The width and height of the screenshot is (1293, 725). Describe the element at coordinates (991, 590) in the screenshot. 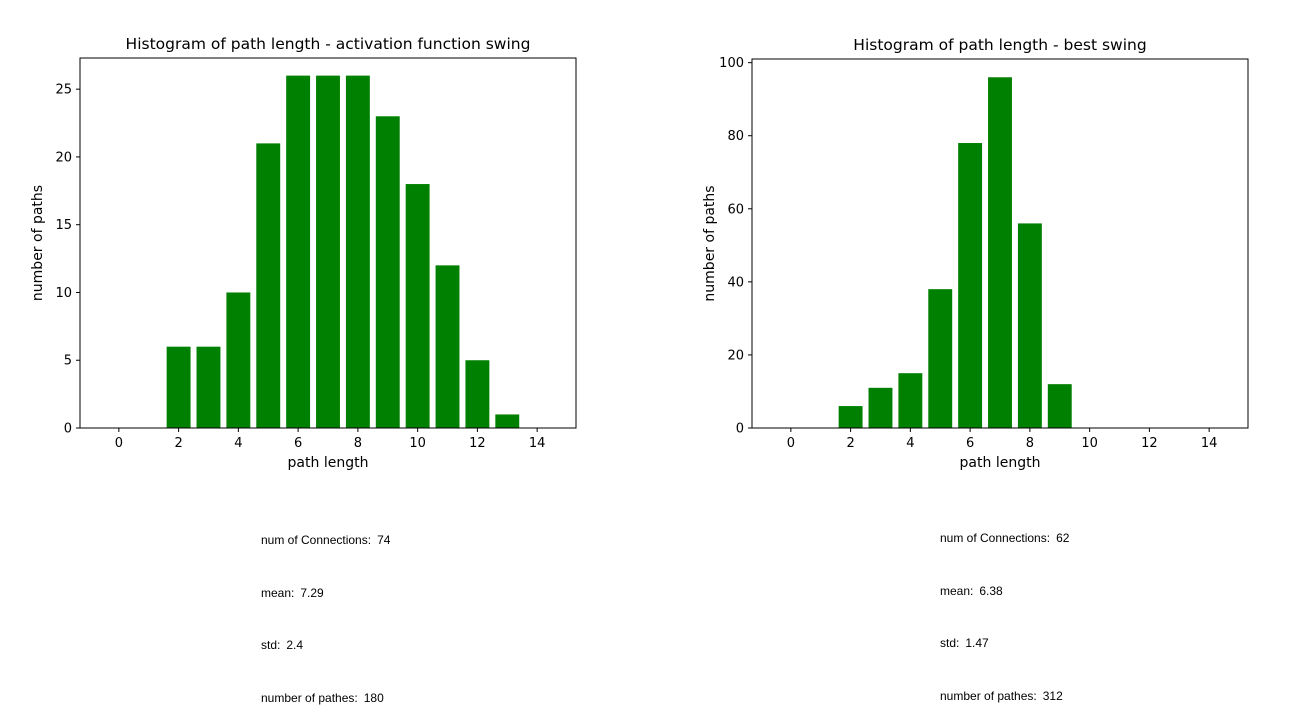

I see `stat-value: 6.38` at that location.